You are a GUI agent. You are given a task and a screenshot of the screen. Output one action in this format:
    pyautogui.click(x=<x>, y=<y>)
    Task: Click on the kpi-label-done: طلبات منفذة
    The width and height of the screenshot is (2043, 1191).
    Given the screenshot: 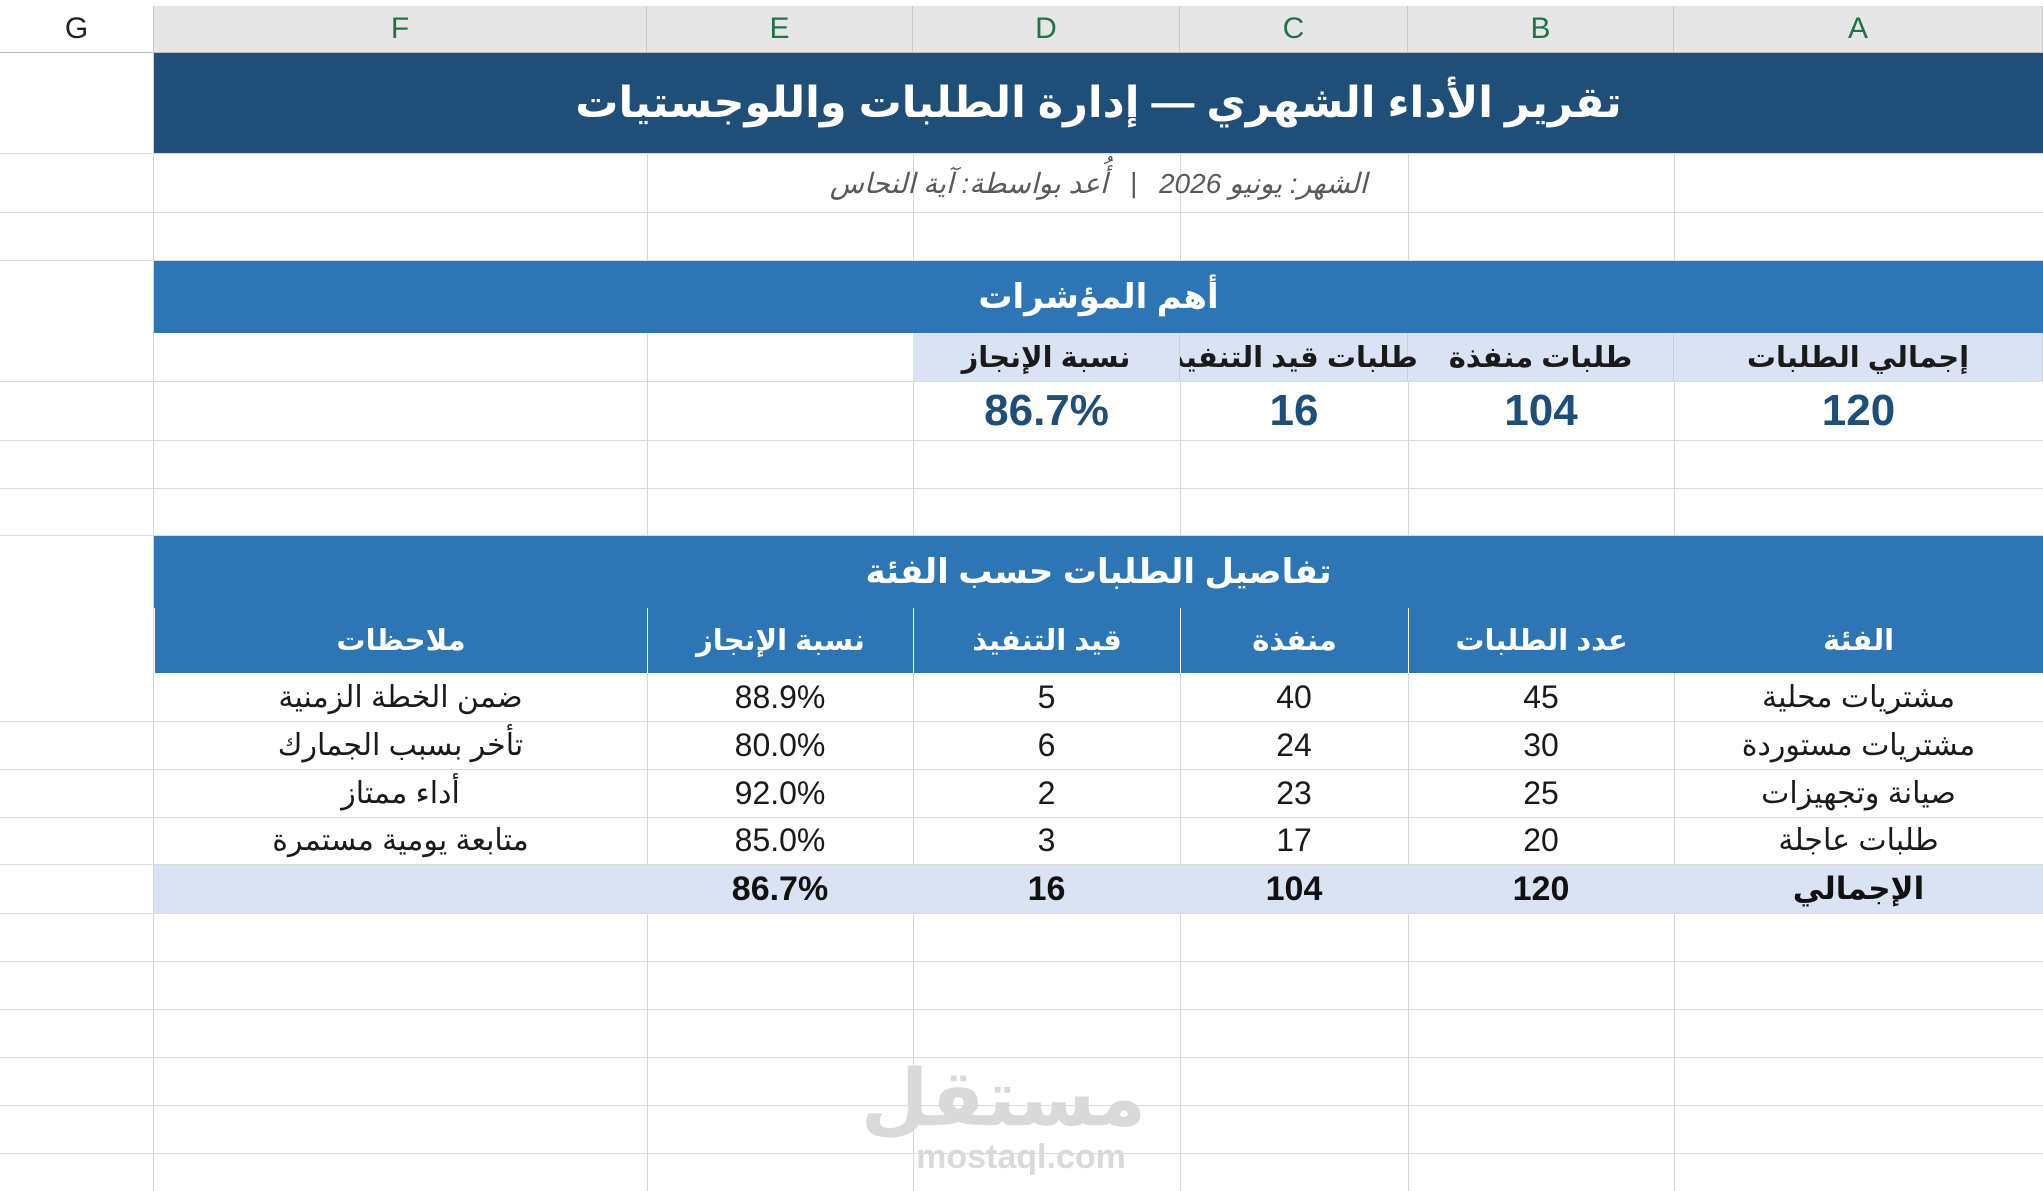 What is the action you would take?
    pyautogui.click(x=1541, y=357)
    